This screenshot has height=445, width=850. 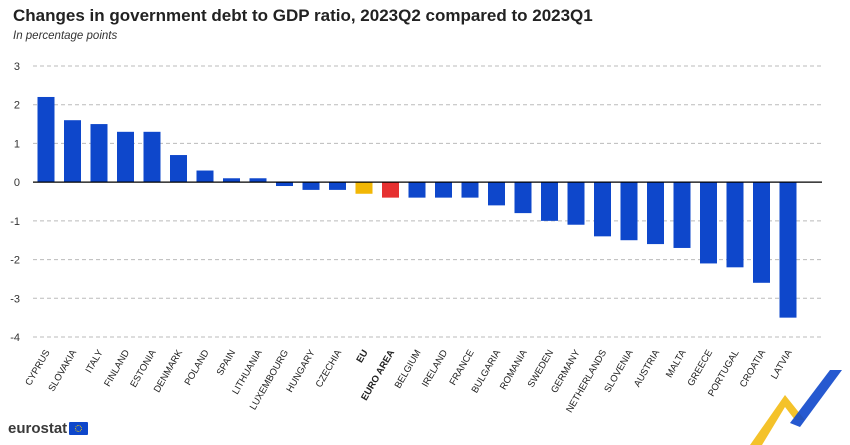 I want to click on y-tick-label: -3, so click(x=15, y=299).